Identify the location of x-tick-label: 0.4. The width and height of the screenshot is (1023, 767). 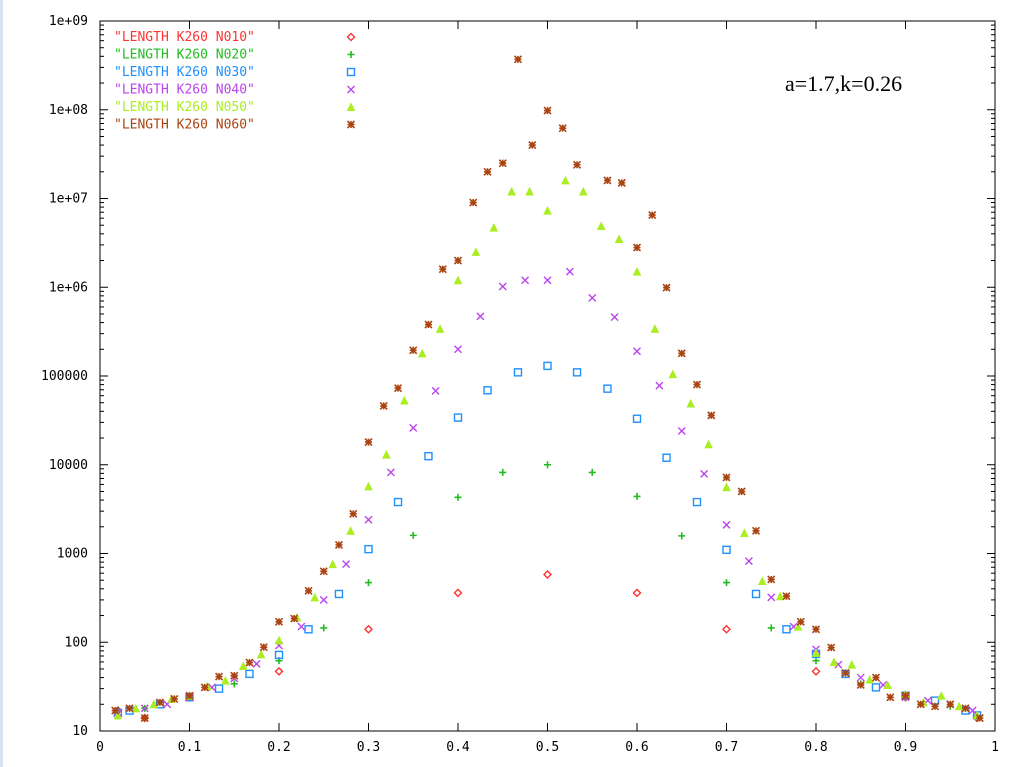
(458, 747).